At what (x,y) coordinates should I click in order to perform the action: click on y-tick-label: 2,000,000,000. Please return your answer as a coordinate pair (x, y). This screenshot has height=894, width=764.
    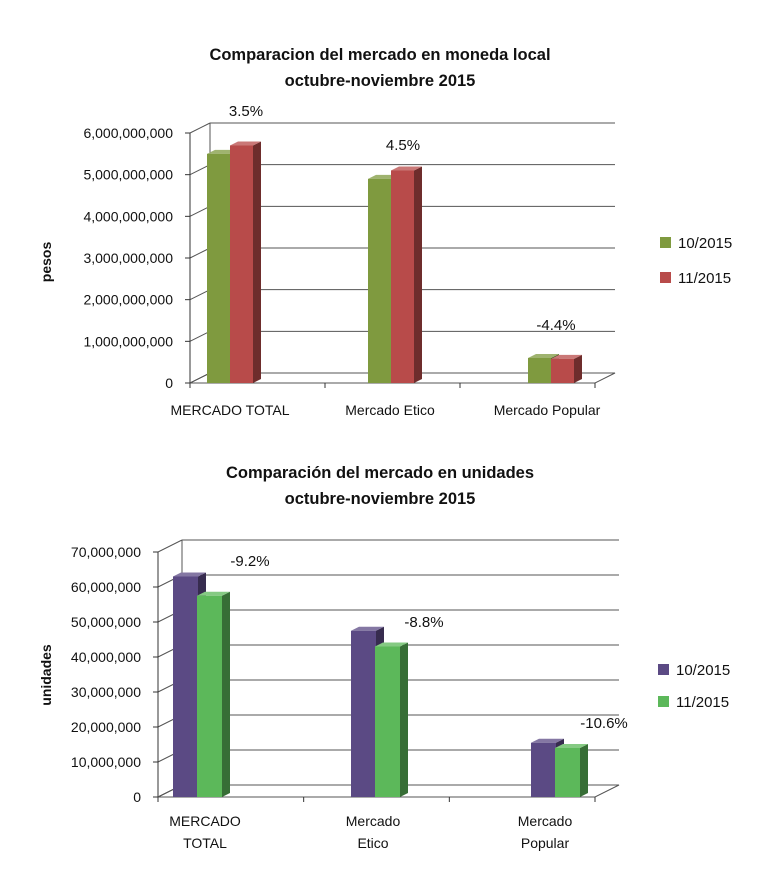
    Looking at the image, I should click on (128, 300).